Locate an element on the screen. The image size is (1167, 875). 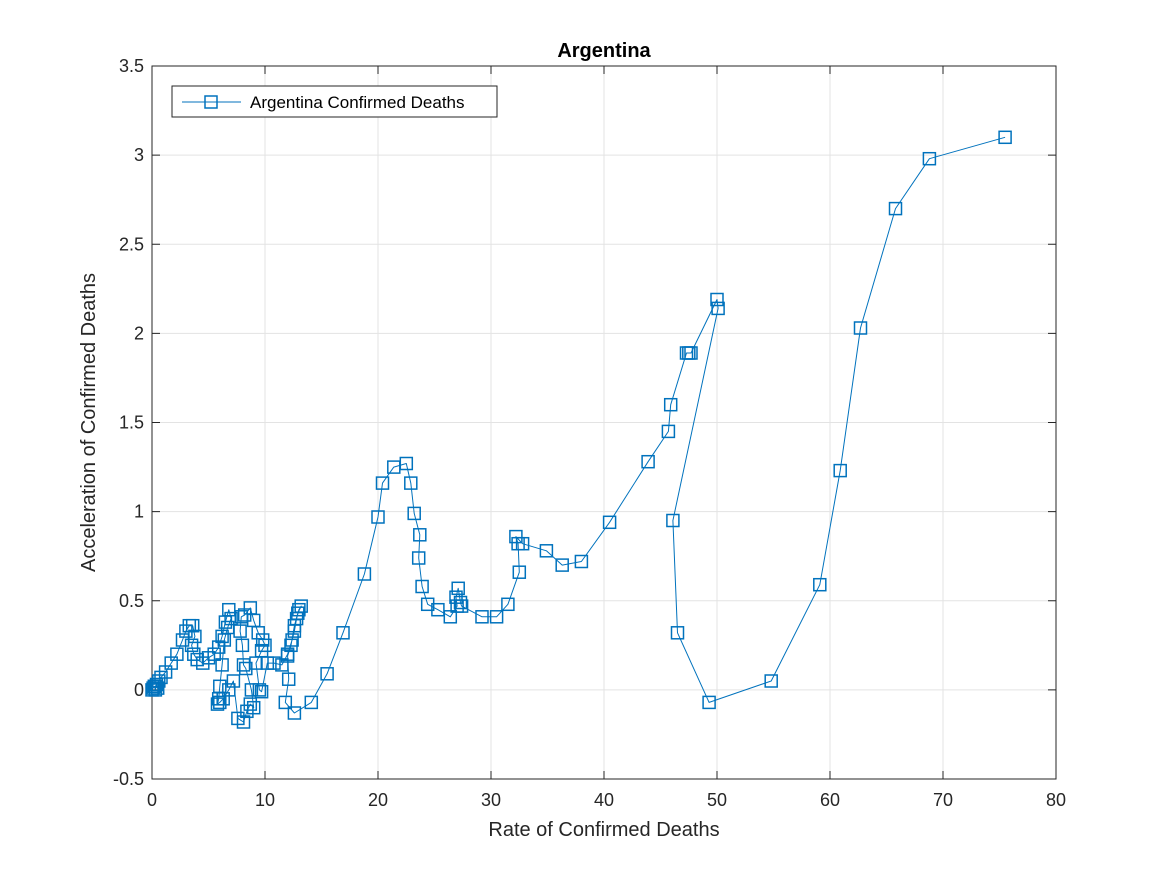
legend-entry-label: Argentina Confirmed Deaths is located at coordinates (357, 102).